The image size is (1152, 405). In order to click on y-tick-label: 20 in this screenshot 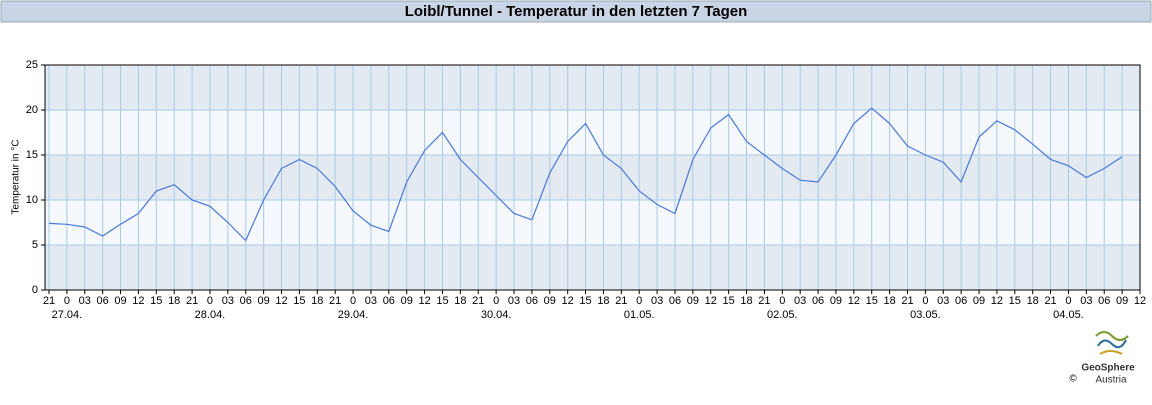, I will do `click(32, 110)`.